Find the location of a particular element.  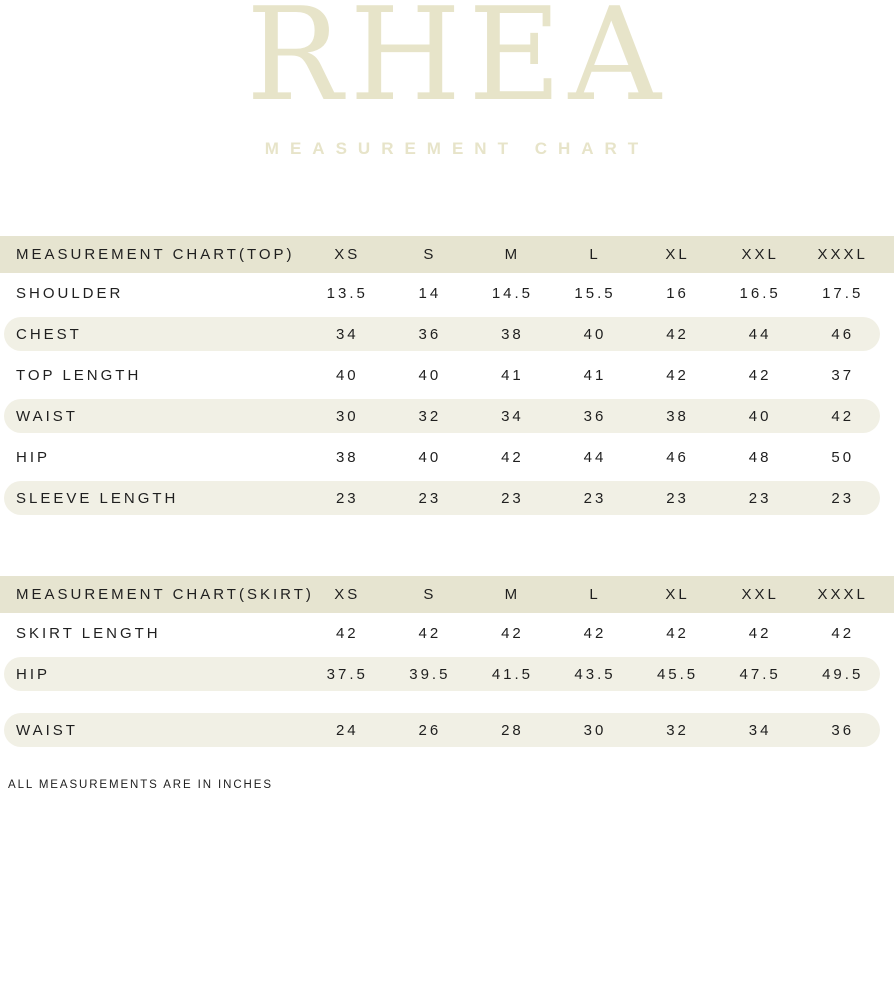

measurement-row-skirt-length: SKIRT LENGTH 42 42 42 42 42 42 42 is located at coordinates (447, 633).